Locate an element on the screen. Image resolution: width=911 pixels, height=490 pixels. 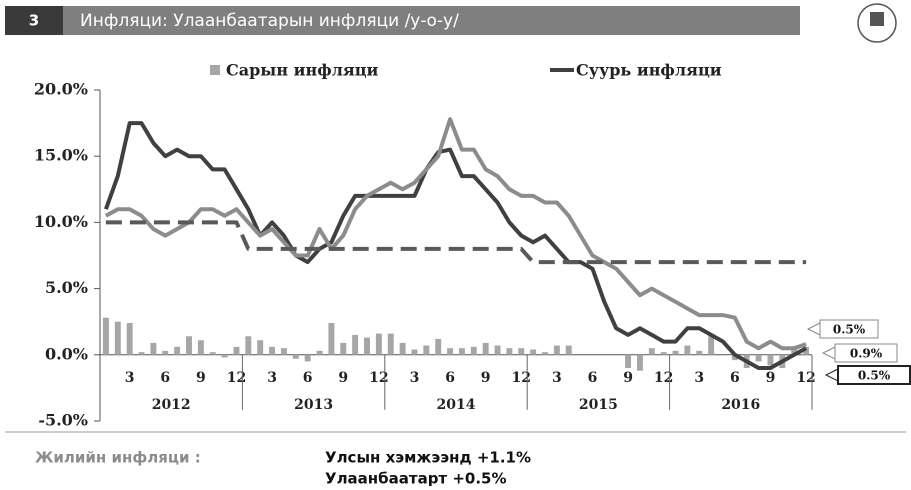
header-number: 3 is located at coordinates (34, 21).